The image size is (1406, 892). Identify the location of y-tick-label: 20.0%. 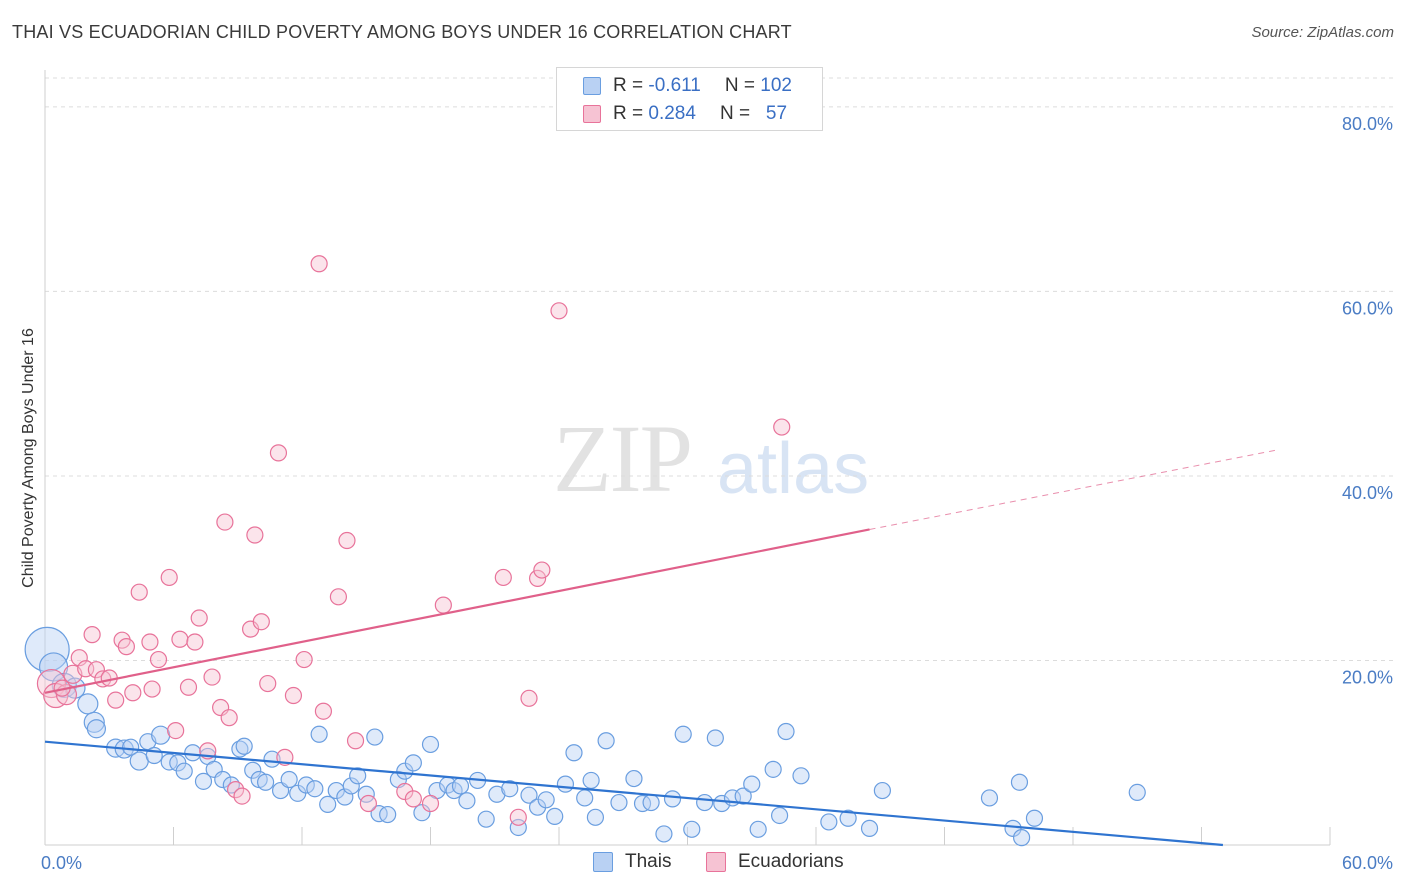
(1367, 677).